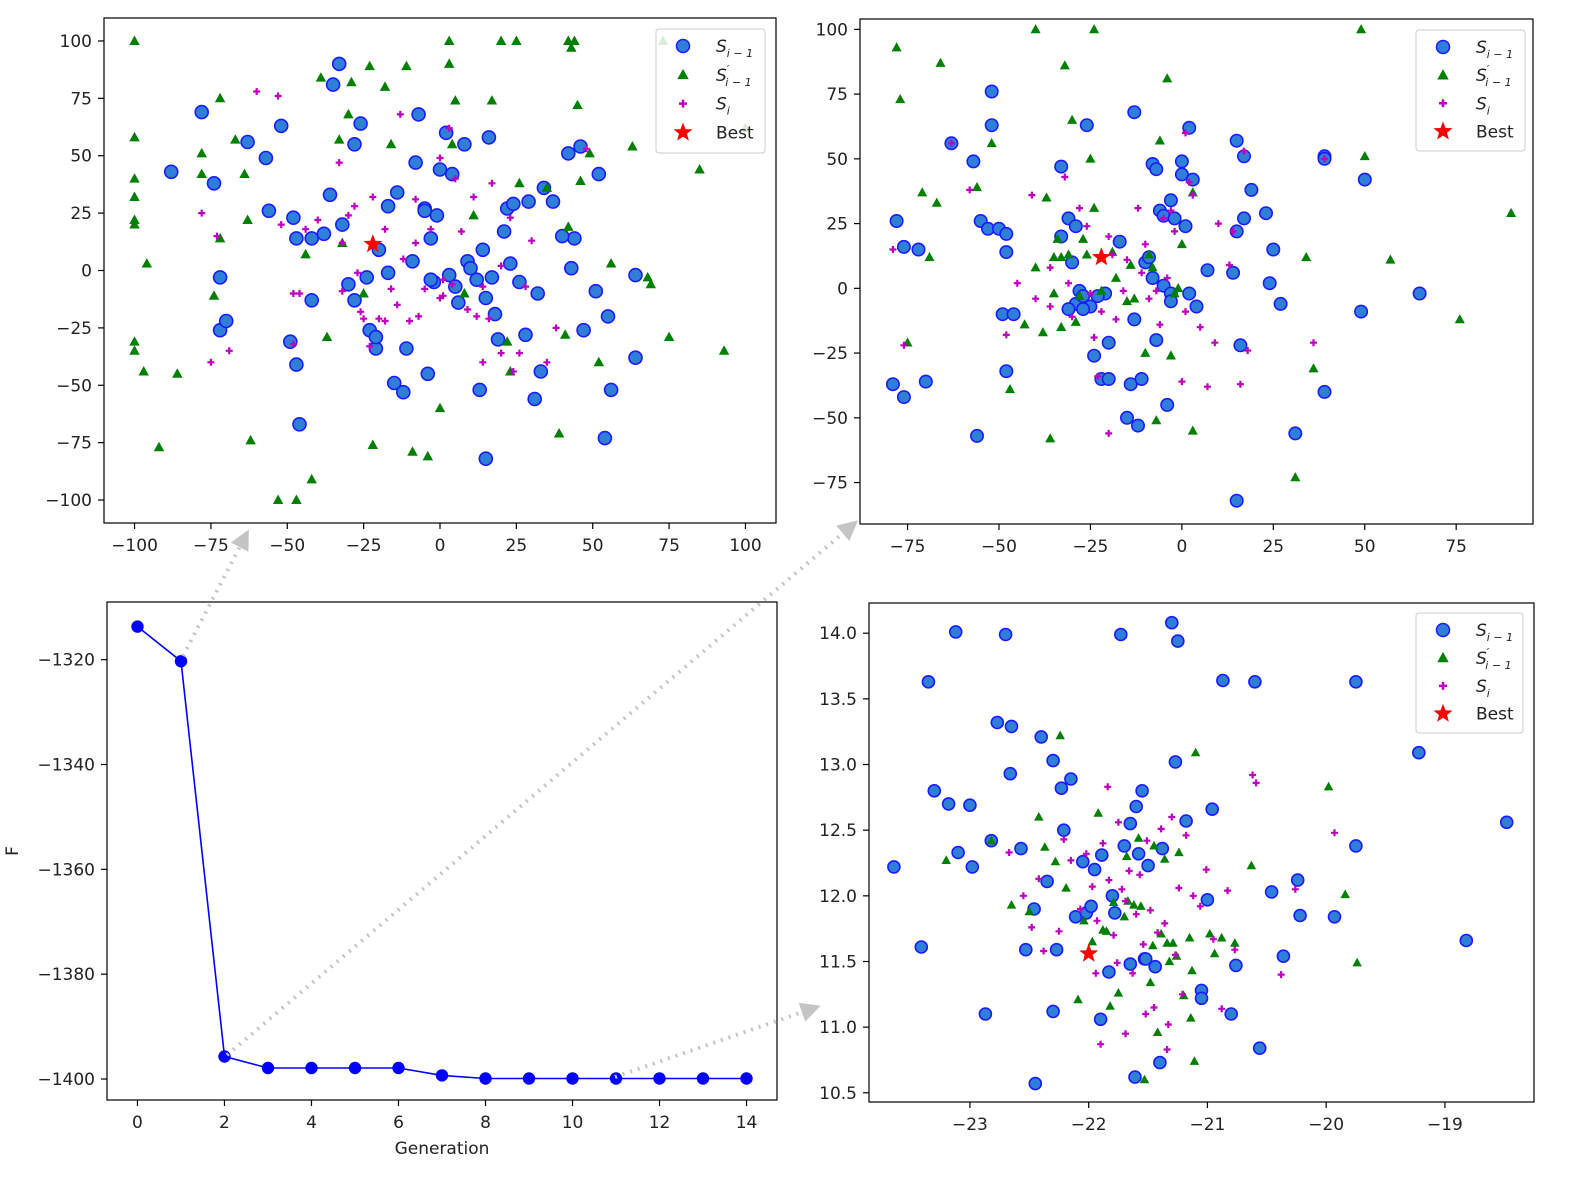  What do you see at coordinates (1443, 712) in the screenshot?
I see `legend-marker-best` at bounding box center [1443, 712].